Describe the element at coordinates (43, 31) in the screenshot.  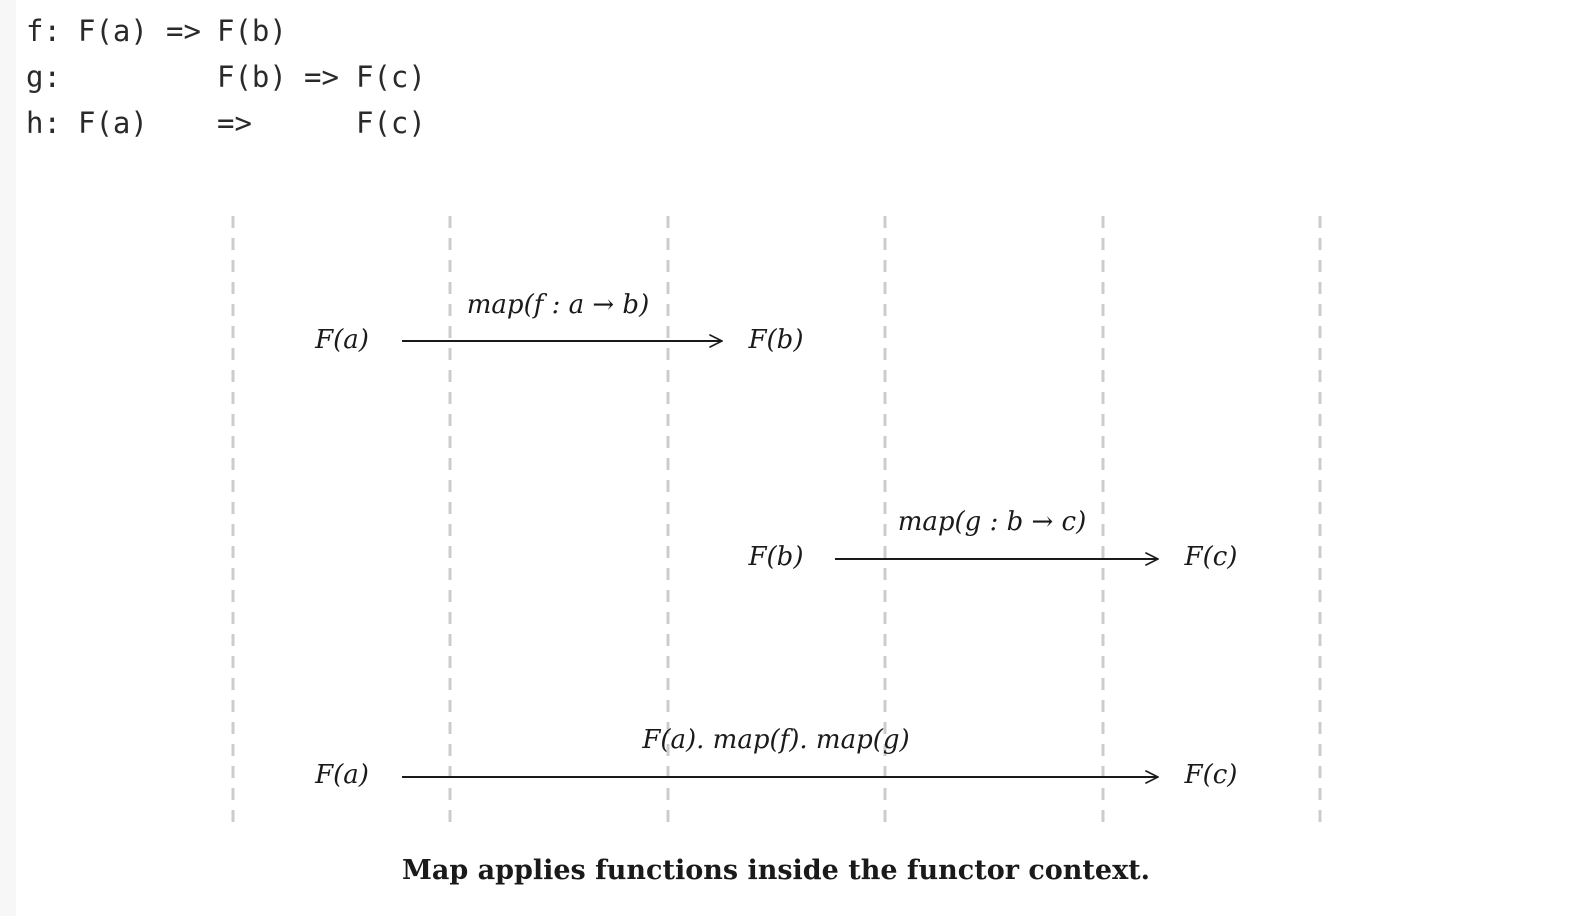
I see `code-fn-name: f:` at that location.